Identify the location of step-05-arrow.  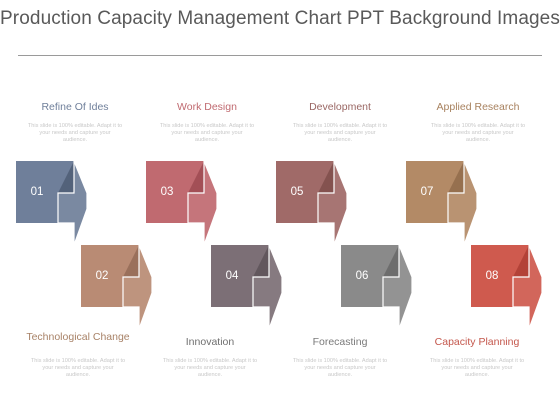
(332, 203).